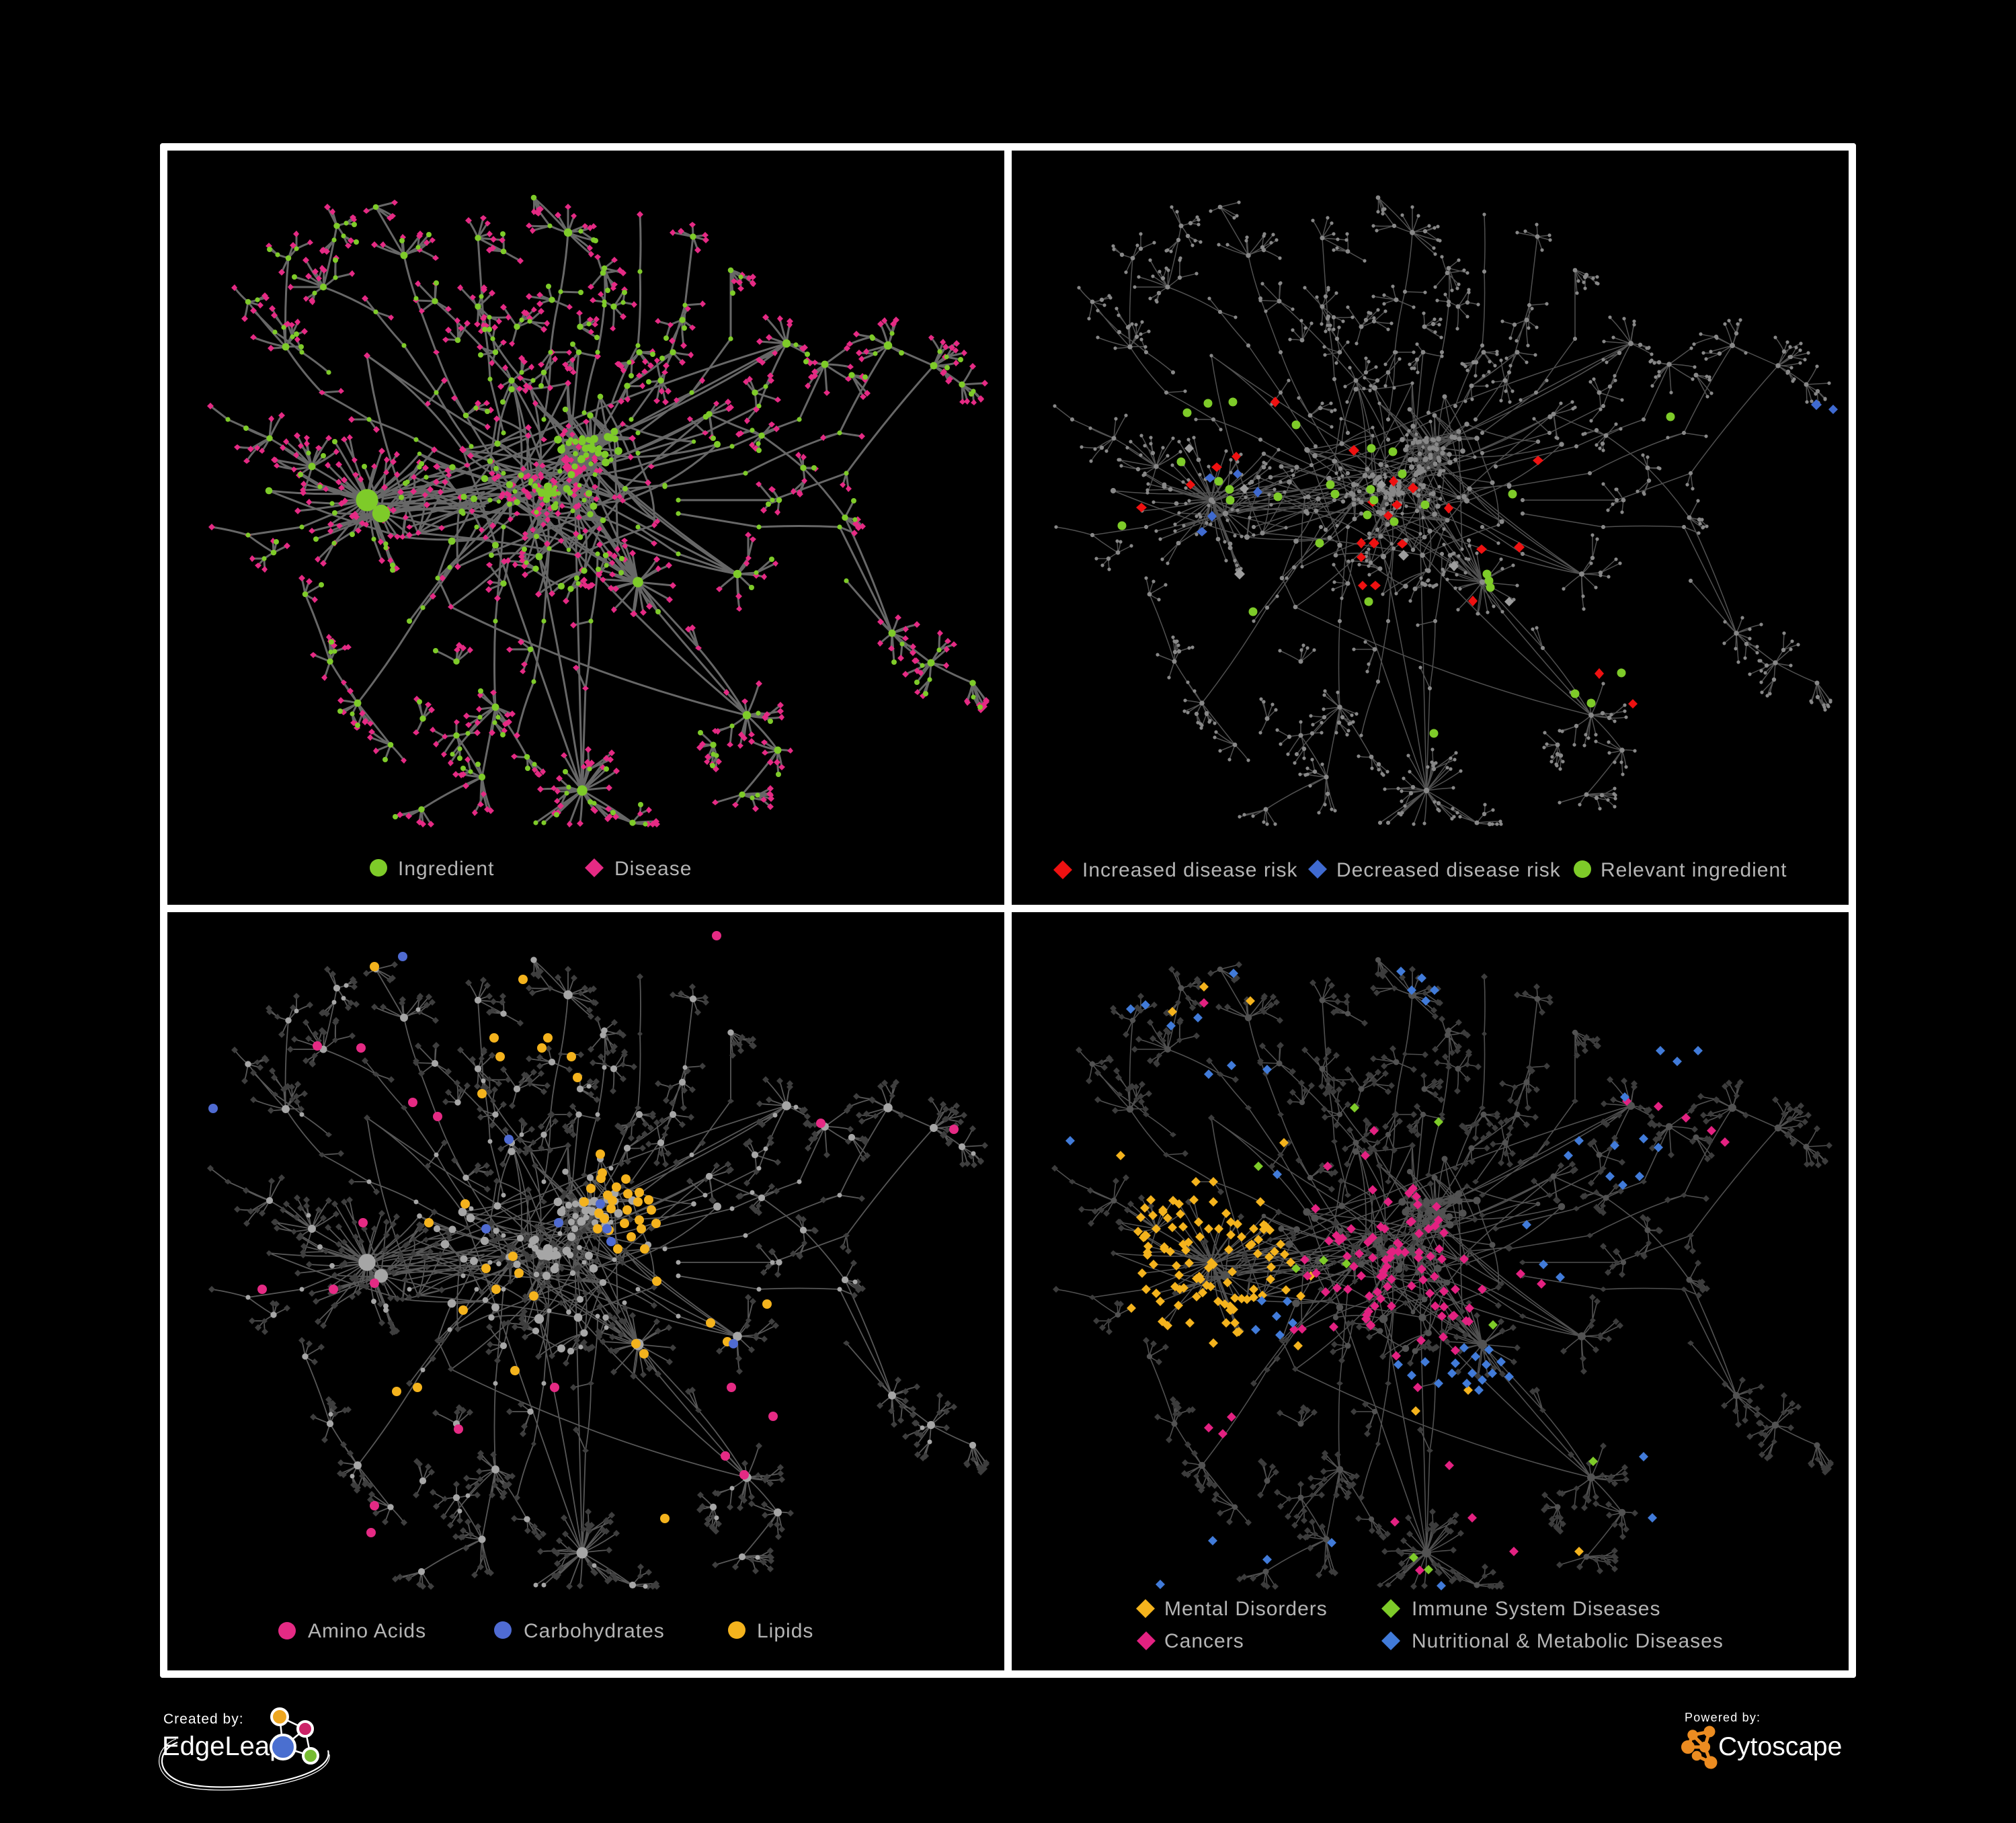 The image size is (2016, 1823). What do you see at coordinates (785, 1631) in the screenshot?
I see `svg-text: Lipids` at bounding box center [785, 1631].